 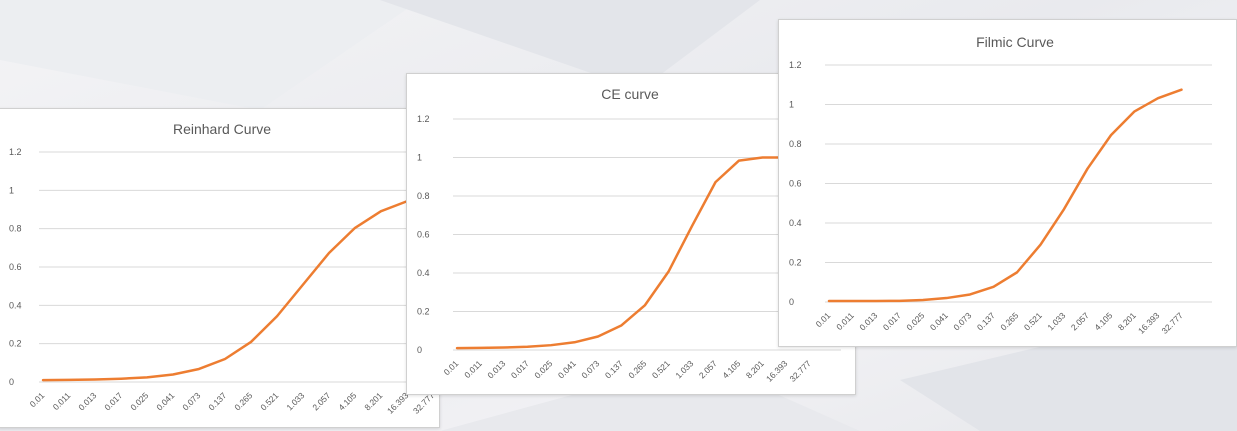 I want to click on chart-title: Reinhard Curve, so click(x=222, y=129).